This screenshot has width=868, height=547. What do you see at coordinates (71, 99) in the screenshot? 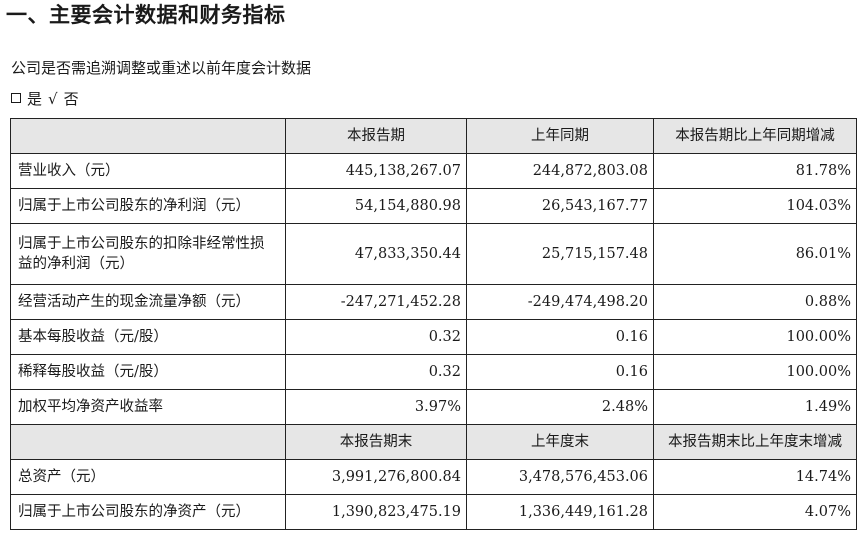
I see `no-option-label: 否` at bounding box center [71, 99].